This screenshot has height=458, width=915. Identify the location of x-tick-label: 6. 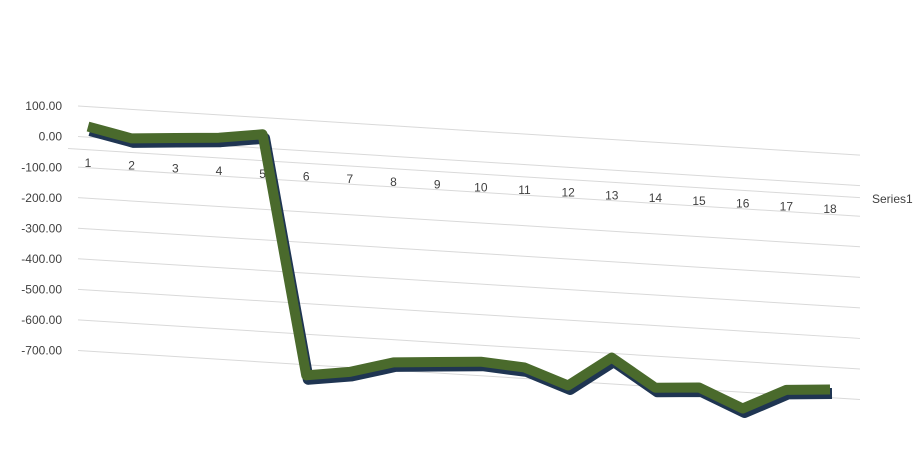
(306, 176).